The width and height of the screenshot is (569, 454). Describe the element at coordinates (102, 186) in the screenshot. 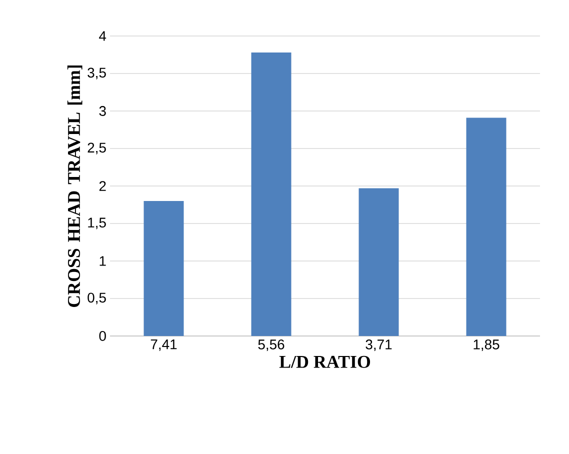

I see `y-tick-label: 2` at that location.